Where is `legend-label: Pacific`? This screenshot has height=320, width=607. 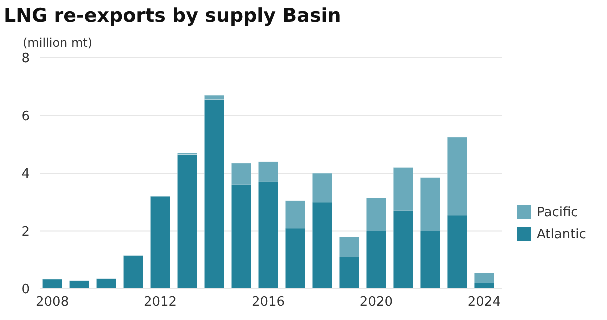
legend-label: Pacific is located at coordinates (557, 213).